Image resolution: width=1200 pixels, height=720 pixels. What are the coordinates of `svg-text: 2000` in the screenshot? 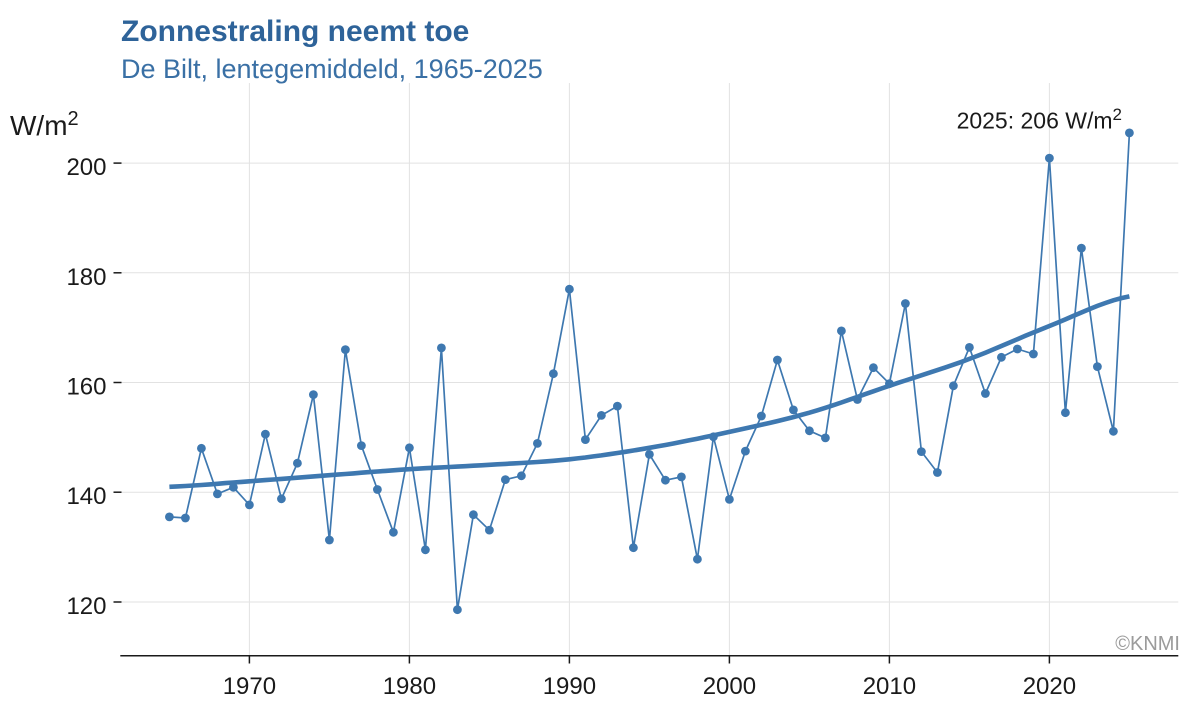 It's located at (729, 686).